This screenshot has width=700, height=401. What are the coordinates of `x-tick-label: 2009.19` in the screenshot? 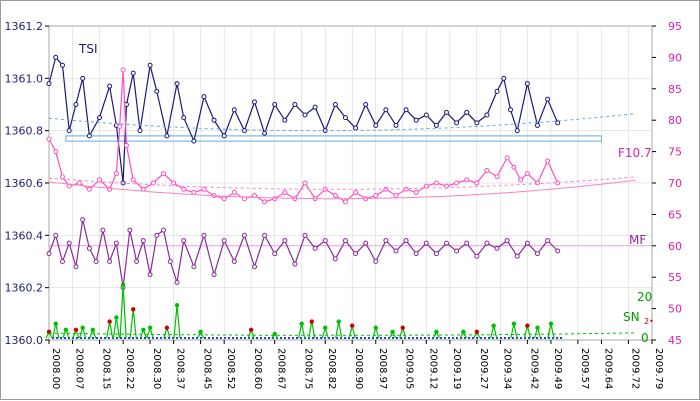 It's located at (456, 368).